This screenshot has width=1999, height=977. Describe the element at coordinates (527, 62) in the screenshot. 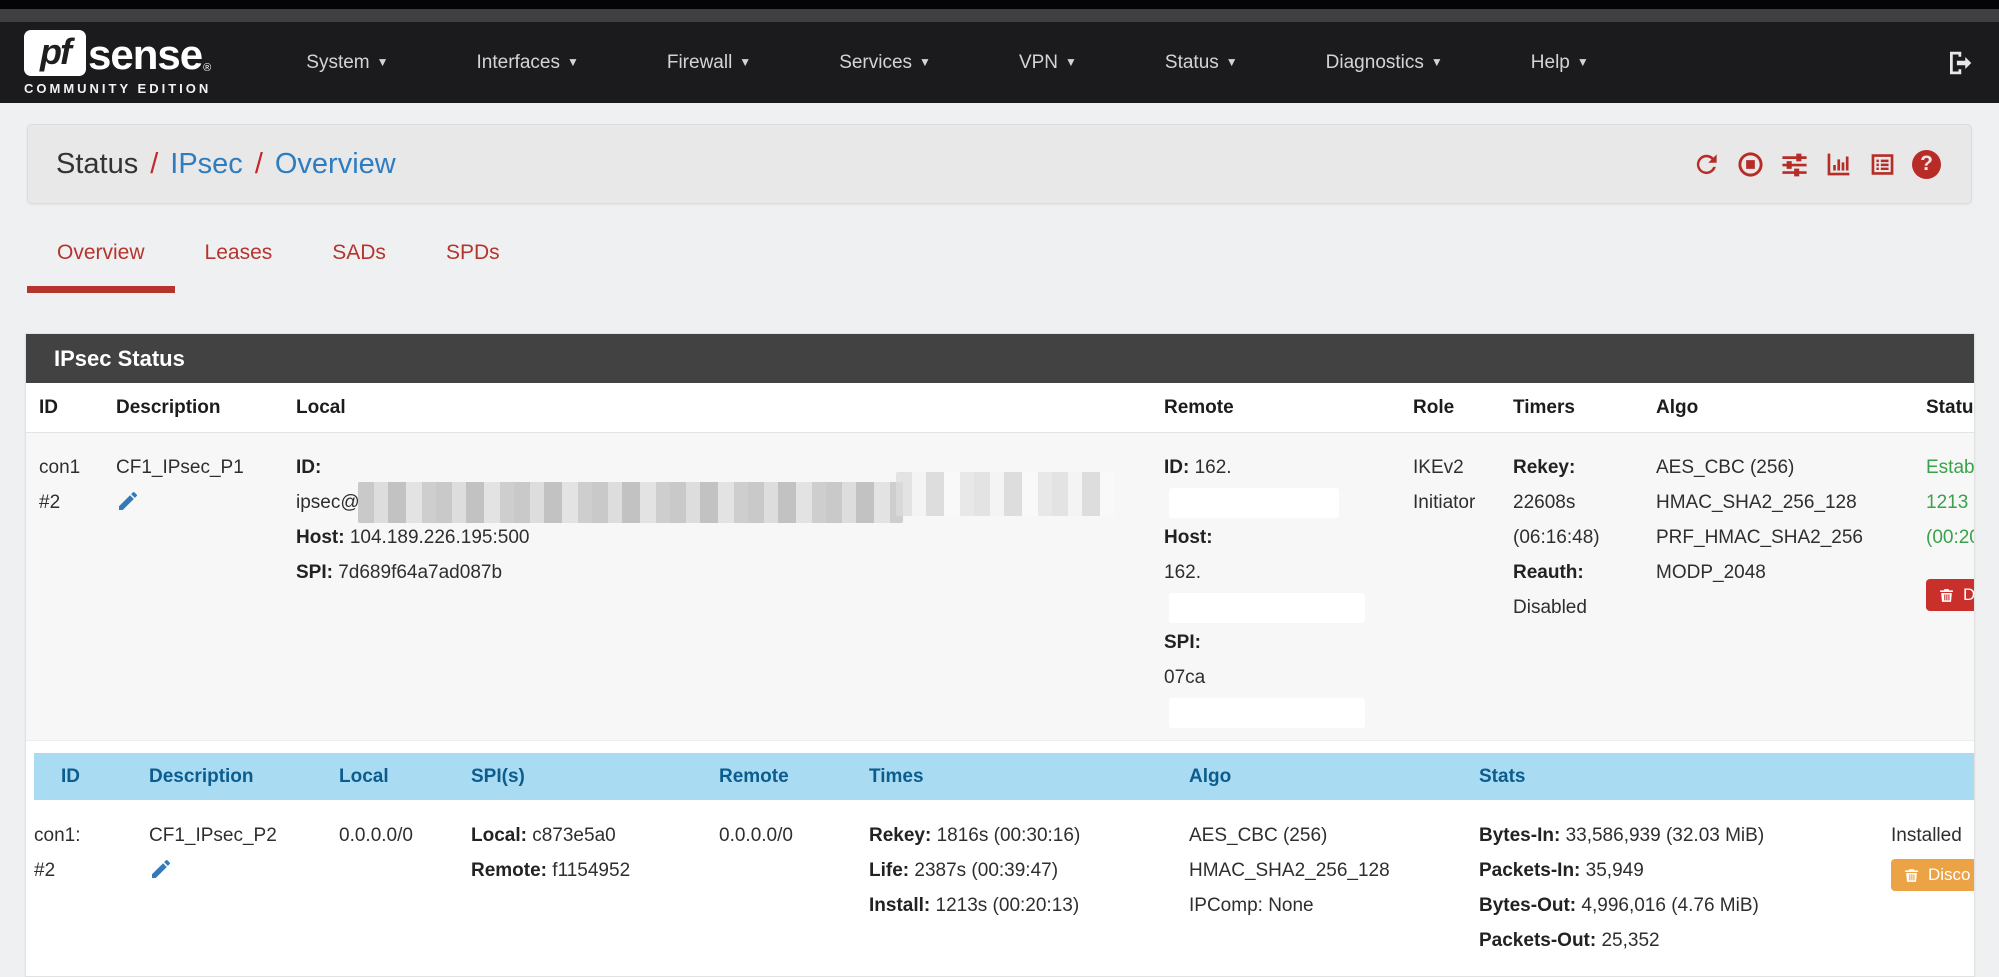

I see `menu-interfaces: Interfaces ▼` at that location.